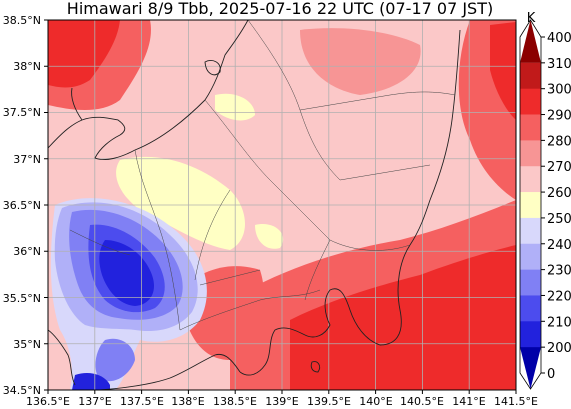 The image size is (571, 409). I want to click on colorbar-label: 280, so click(559, 141).